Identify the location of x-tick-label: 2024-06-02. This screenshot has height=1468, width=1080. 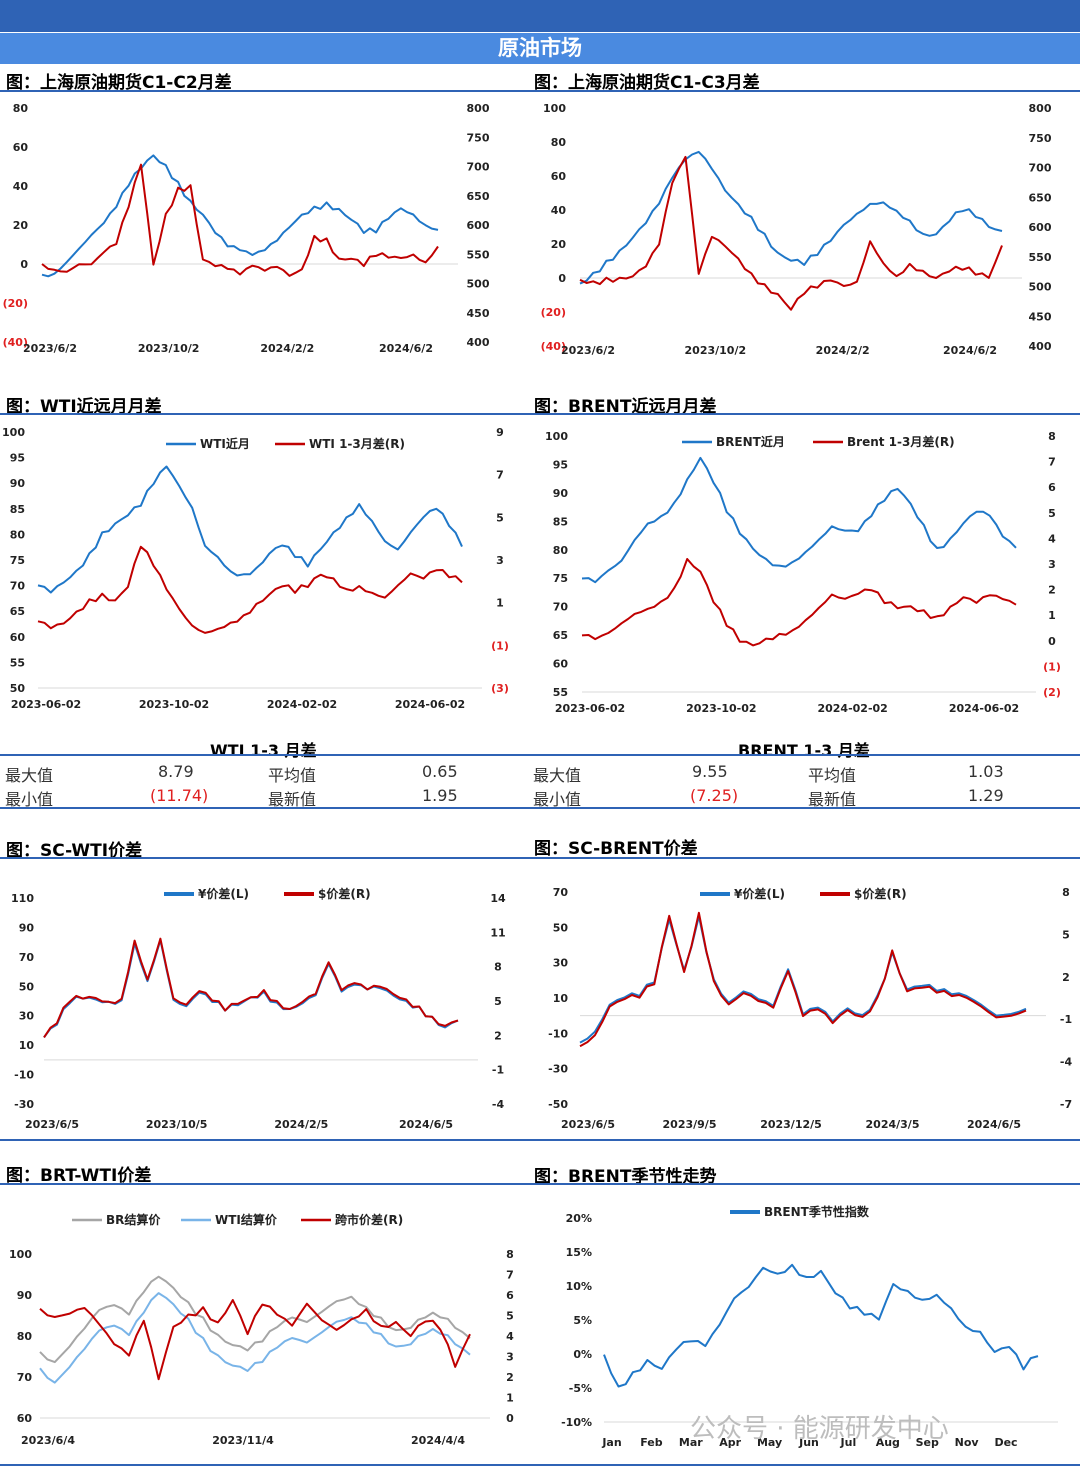
(984, 708).